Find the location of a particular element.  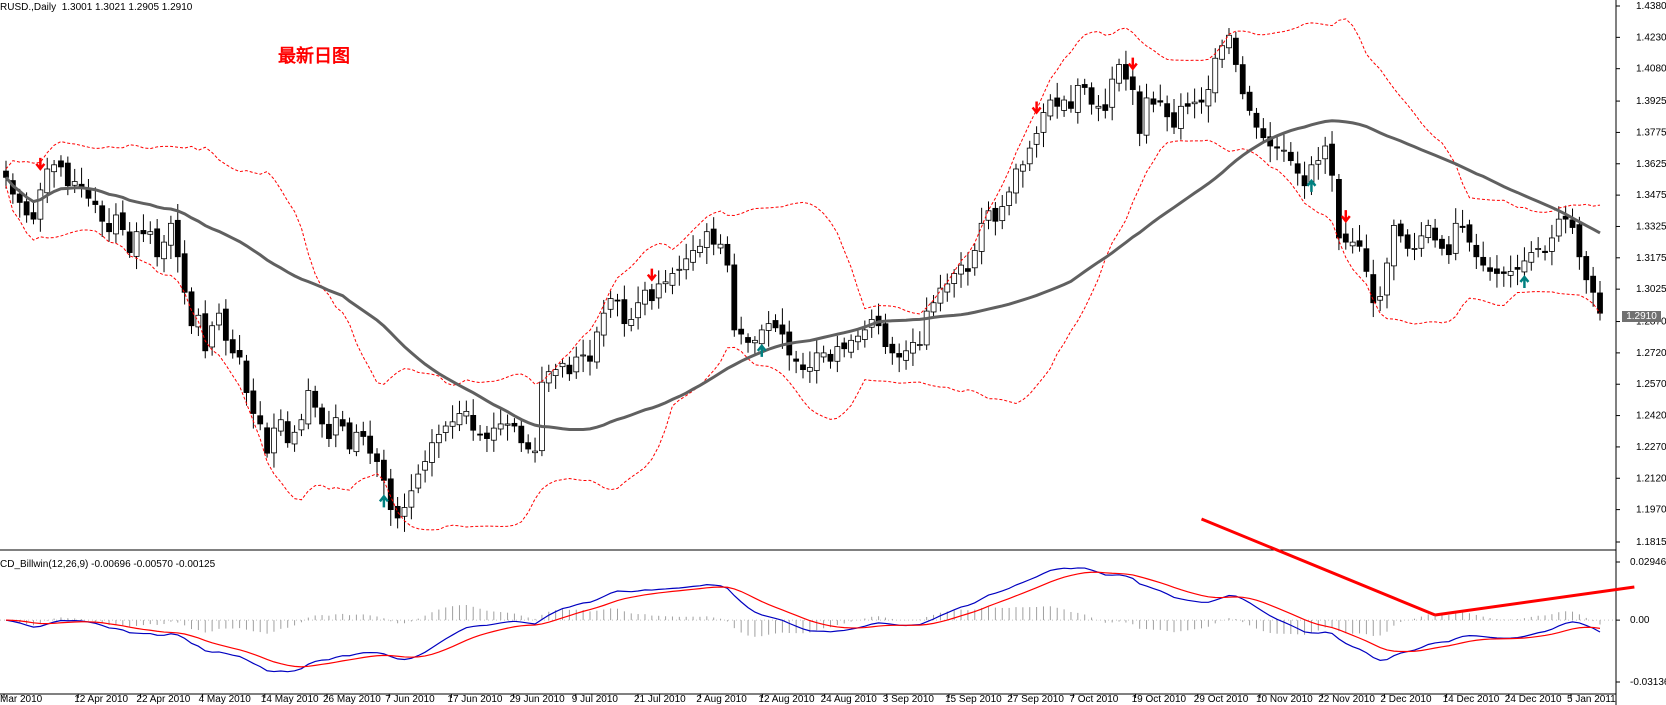

time-tick-label: 10 Nov 2010 is located at coordinates (1284, 699).